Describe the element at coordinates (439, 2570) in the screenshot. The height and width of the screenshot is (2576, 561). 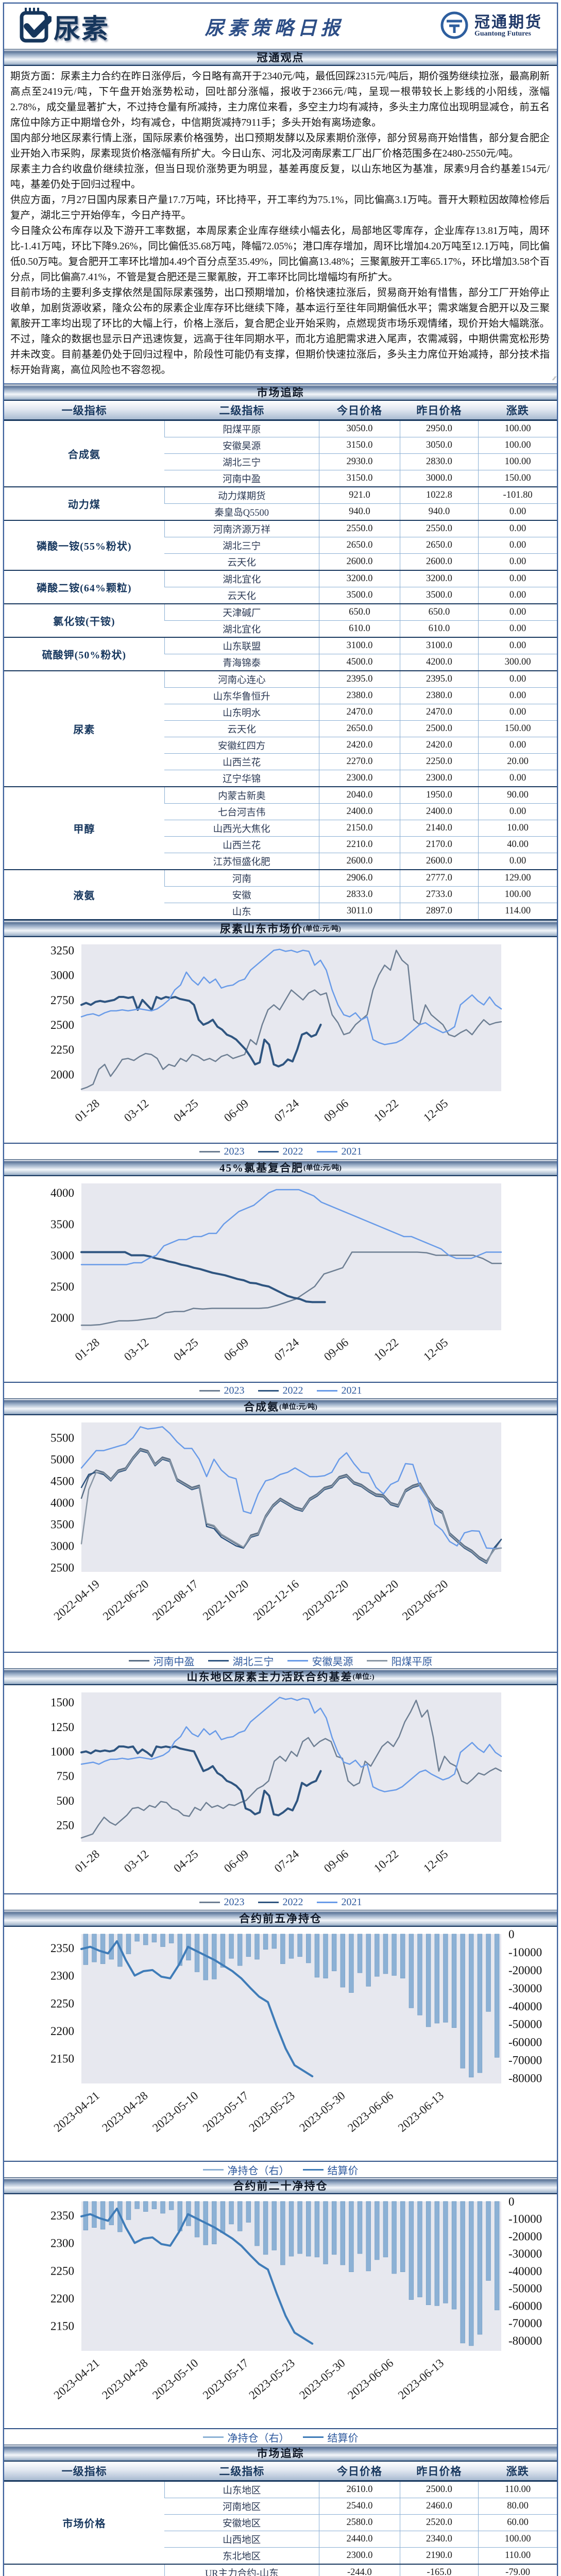
I see `value-cell: -165.0` at that location.